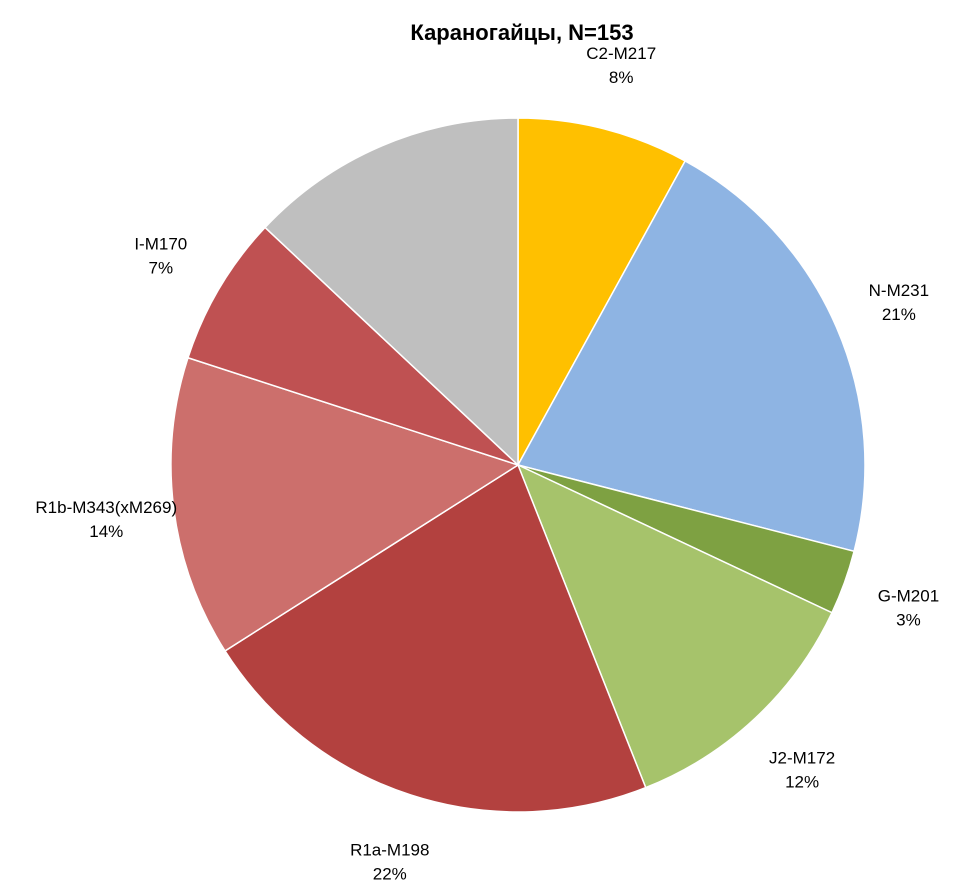 The height and width of the screenshot is (882, 957). I want to click on slice-percent-0: 8%, so click(621, 77).